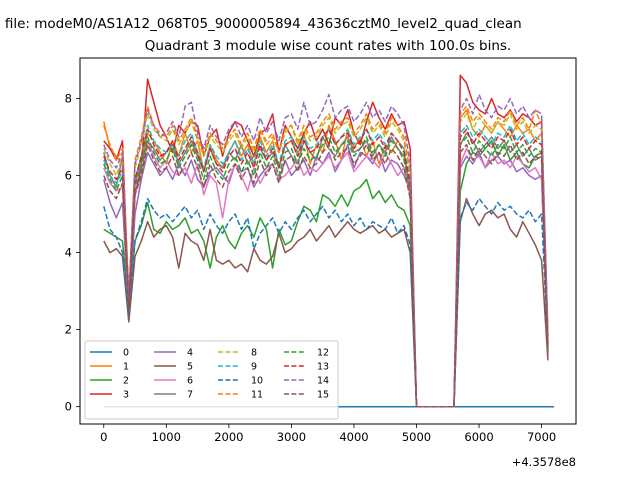 Image resolution: width=640 pixels, height=480 pixels. Describe the element at coordinates (323, 353) in the screenshot. I see `legend-label-12: 12` at that location.